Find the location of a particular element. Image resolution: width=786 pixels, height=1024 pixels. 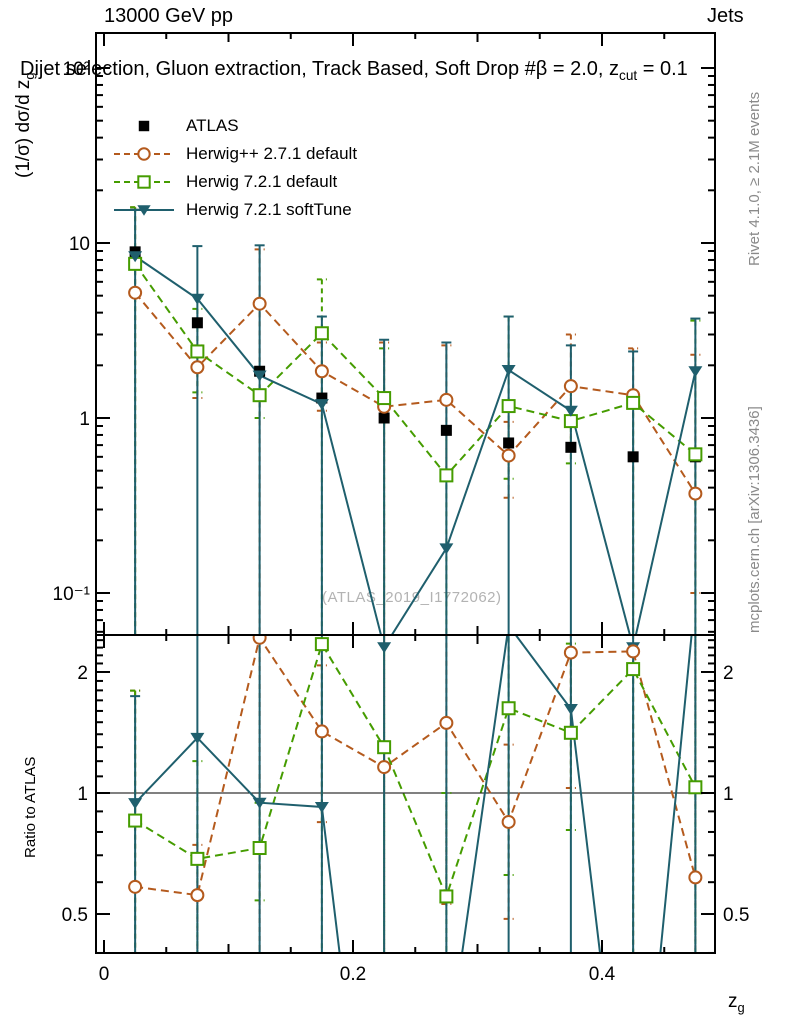

subtitle-tail: = 0.1 is located at coordinates (662, 69).